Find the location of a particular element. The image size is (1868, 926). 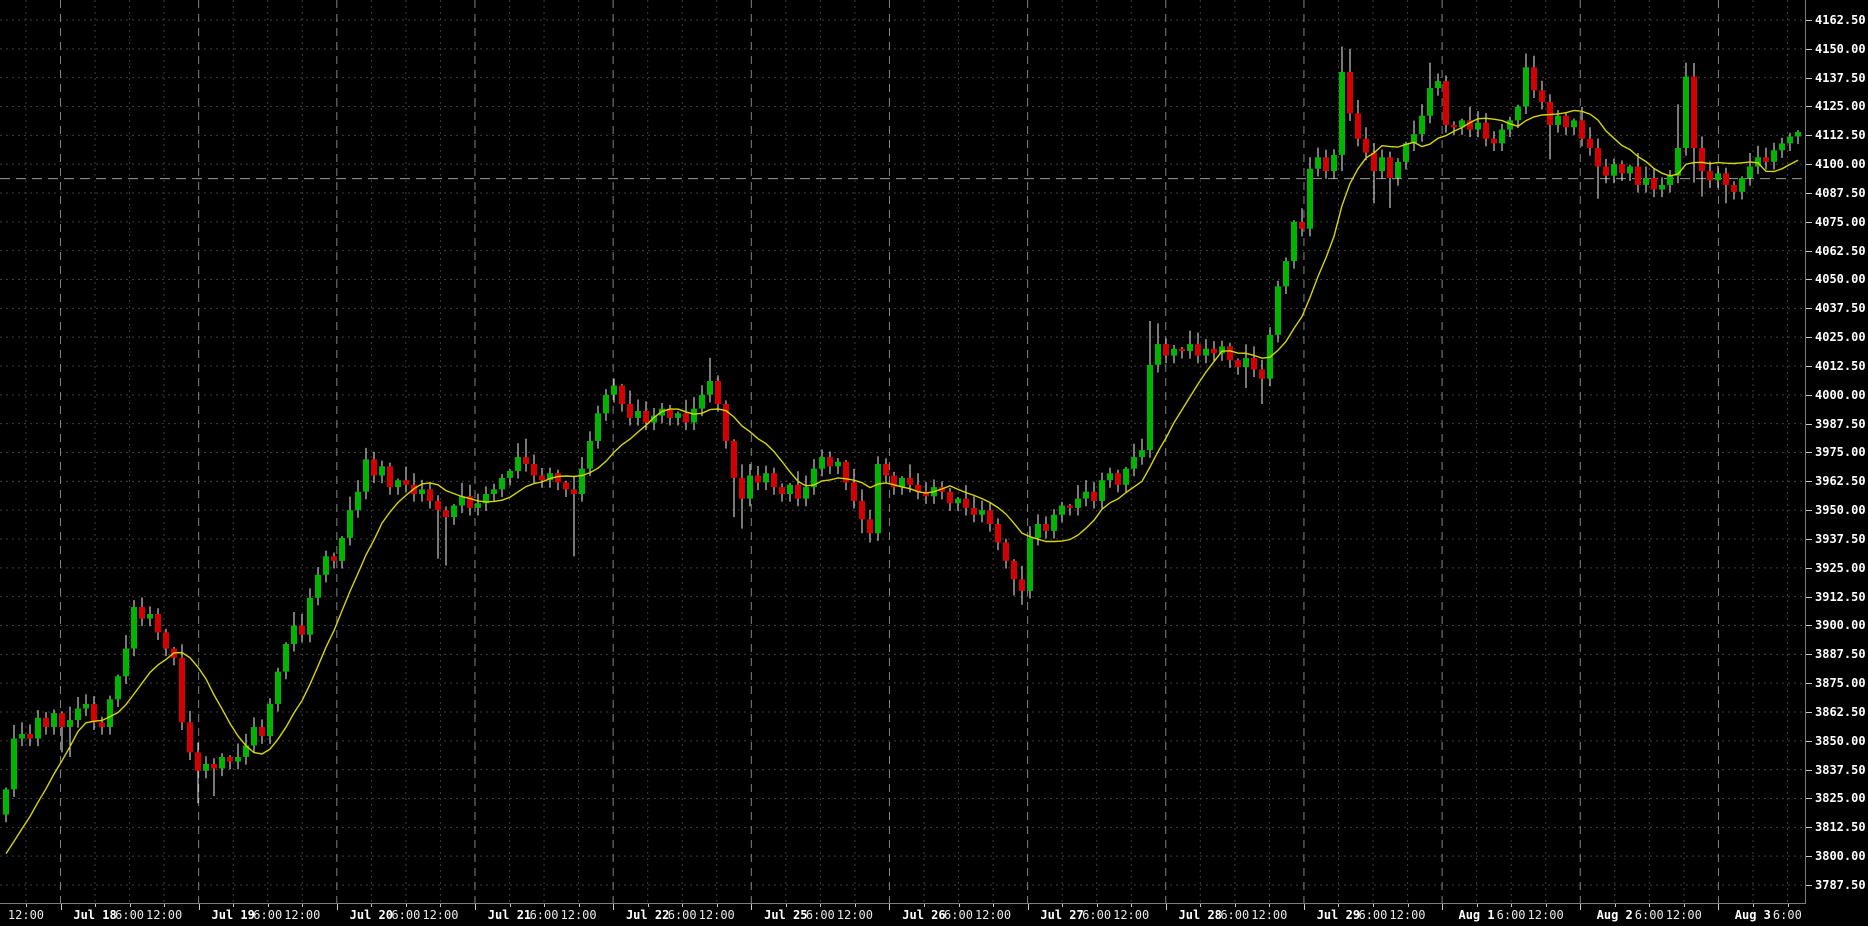

date-label: Jul 26 is located at coordinates (924, 915).